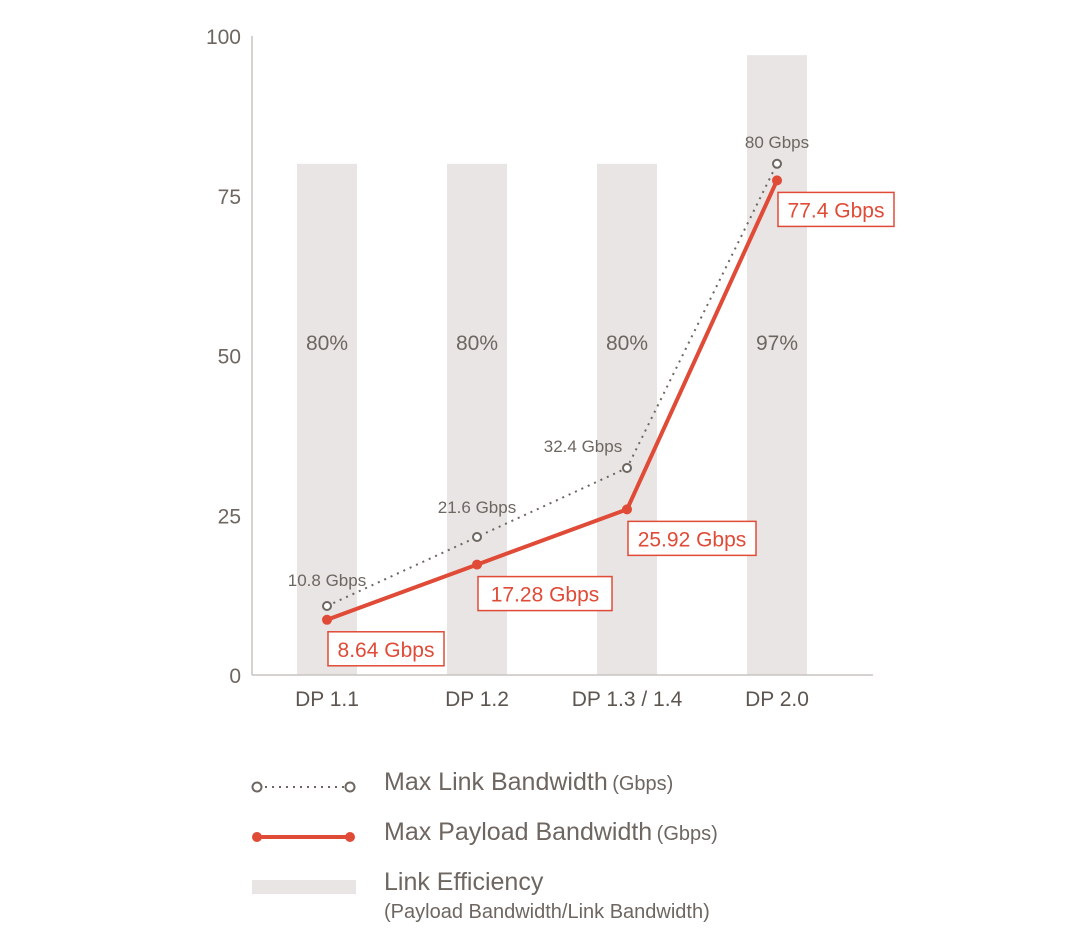  What do you see at coordinates (464, 882) in the screenshot?
I see `legend-label-efficiency: Link Efficiency` at bounding box center [464, 882].